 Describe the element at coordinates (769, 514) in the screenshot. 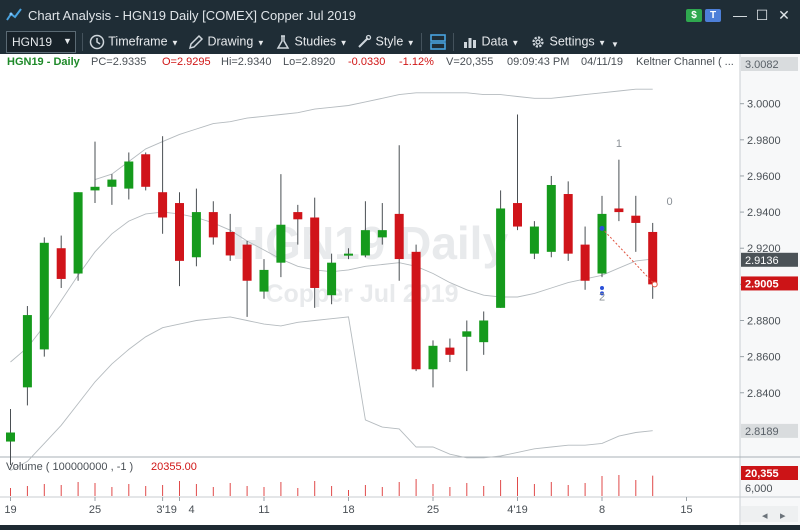

I see `axis-corner` at that location.